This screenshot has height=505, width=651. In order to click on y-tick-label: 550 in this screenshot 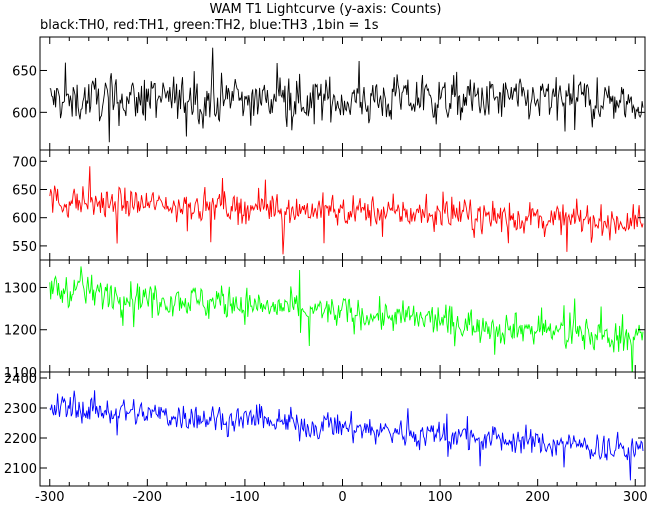, I will do `click(24, 247)`.